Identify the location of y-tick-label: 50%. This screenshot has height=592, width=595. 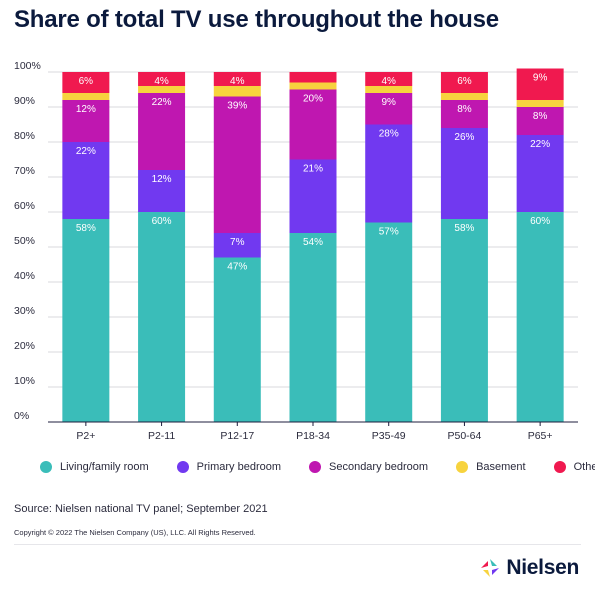
(24, 241).